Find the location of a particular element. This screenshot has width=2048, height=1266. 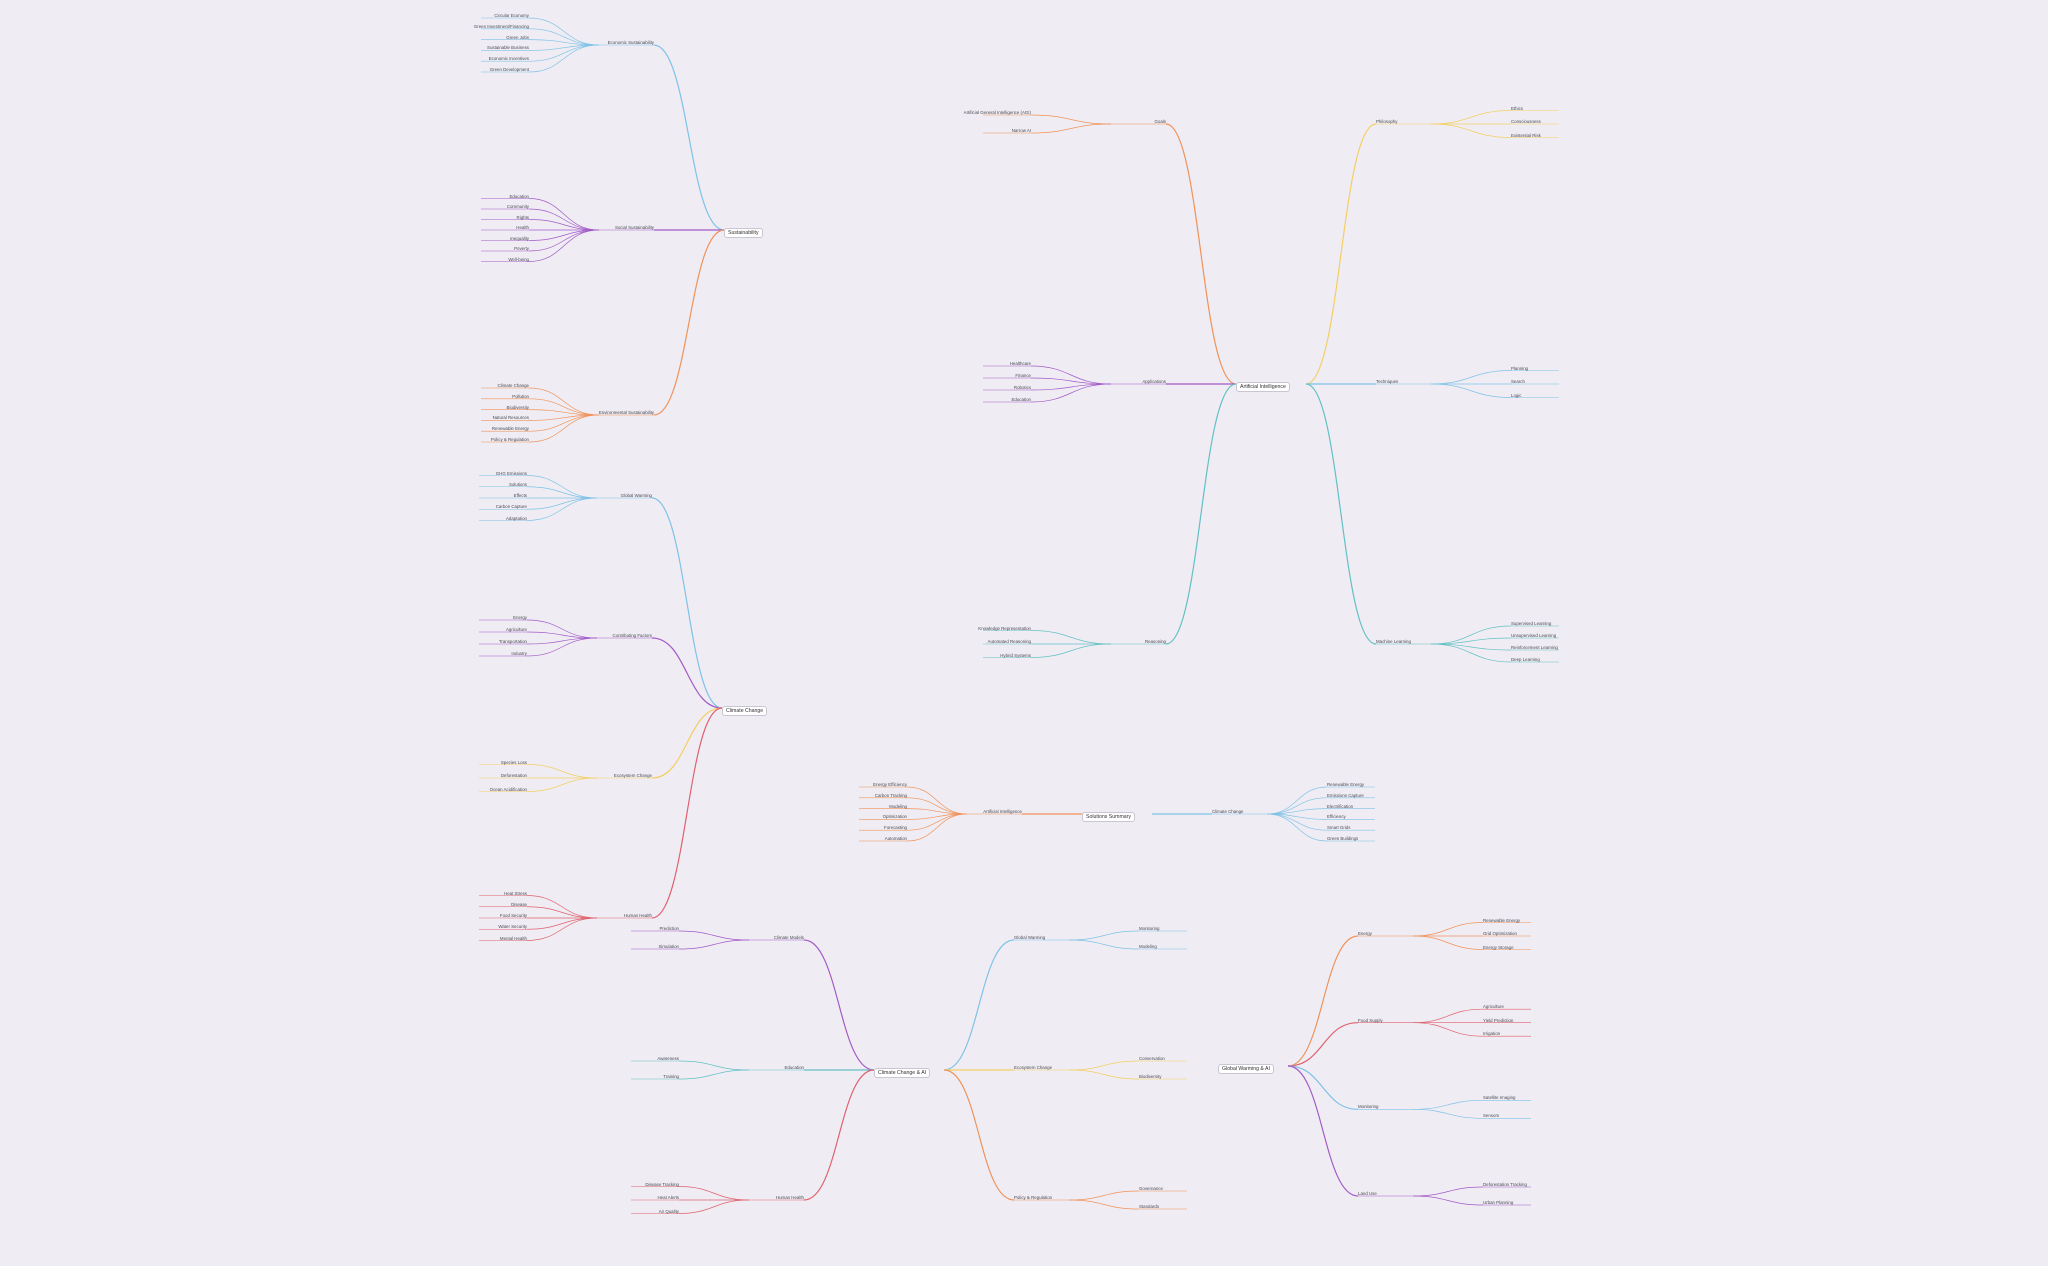

leaf-4-3-0: Awareness is located at coordinates (668, 1058).